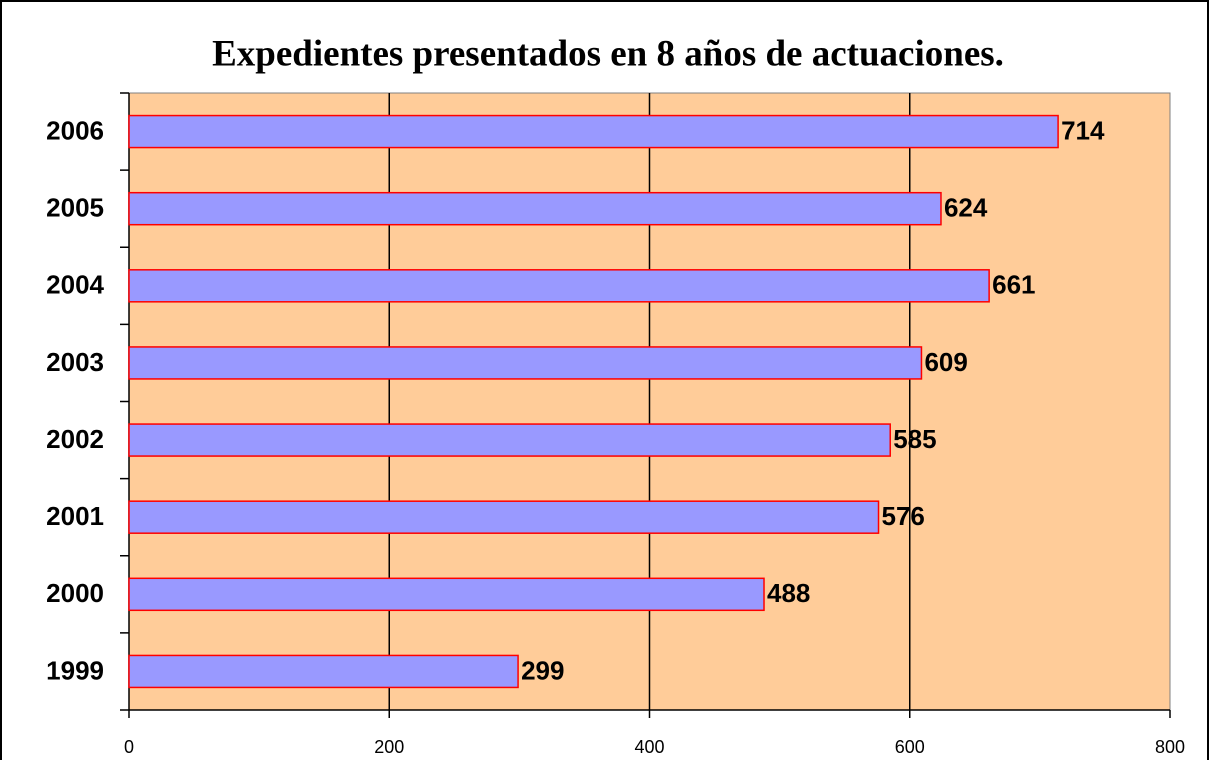  Describe the element at coordinates (75, 593) in the screenshot. I see `y-tick-label: 2000` at that location.